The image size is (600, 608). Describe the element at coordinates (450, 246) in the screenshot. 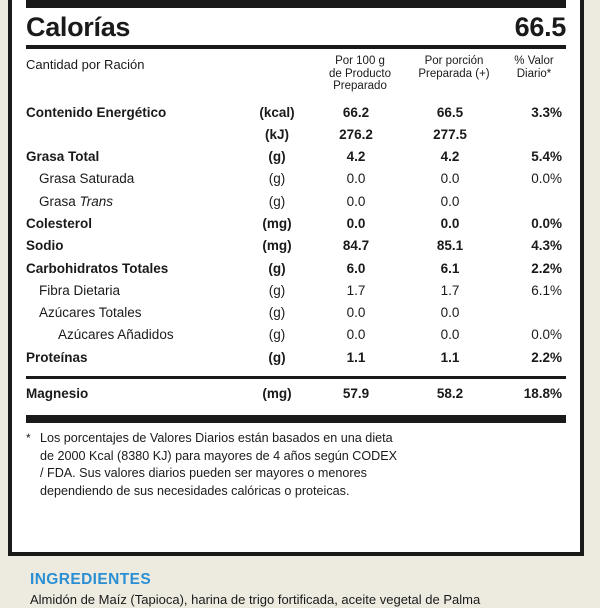

I see `value-per-portion: 85.1` at that location.